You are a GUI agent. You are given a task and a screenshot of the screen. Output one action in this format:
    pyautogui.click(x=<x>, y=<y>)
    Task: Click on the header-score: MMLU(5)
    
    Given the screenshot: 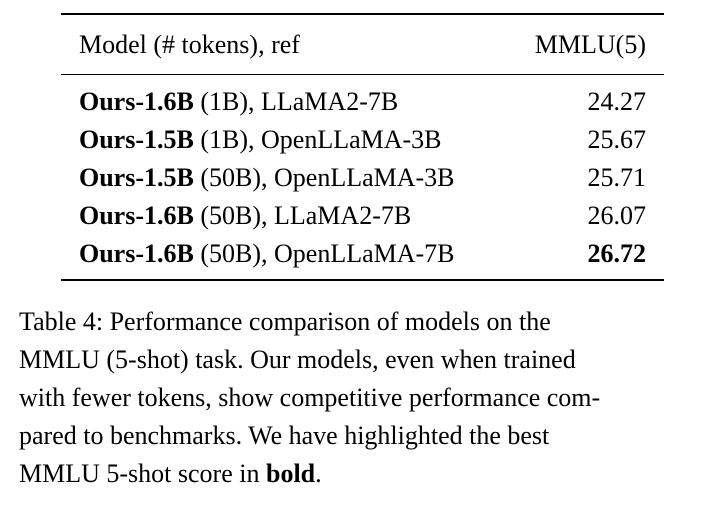 What is the action you would take?
    pyautogui.click(x=590, y=44)
    